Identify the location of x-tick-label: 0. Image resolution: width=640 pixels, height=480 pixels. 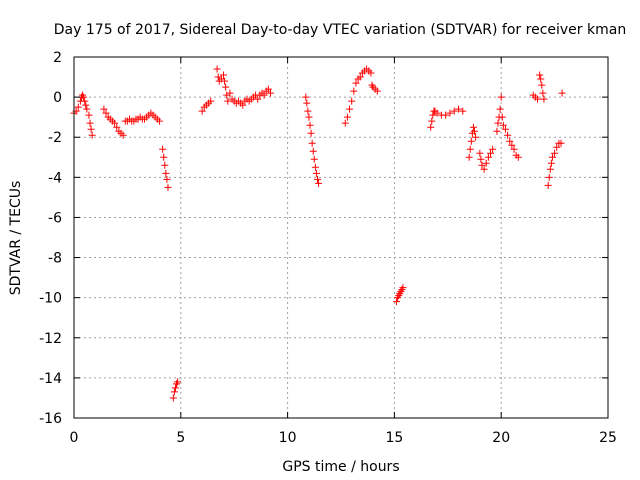
(74, 438).